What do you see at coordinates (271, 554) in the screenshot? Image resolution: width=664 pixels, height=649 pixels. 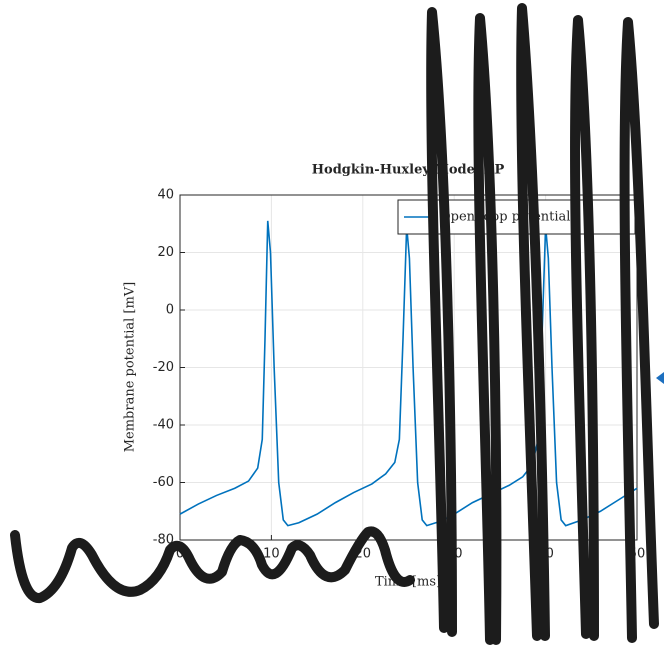 I see `x-tick-label: 10` at bounding box center [271, 554].